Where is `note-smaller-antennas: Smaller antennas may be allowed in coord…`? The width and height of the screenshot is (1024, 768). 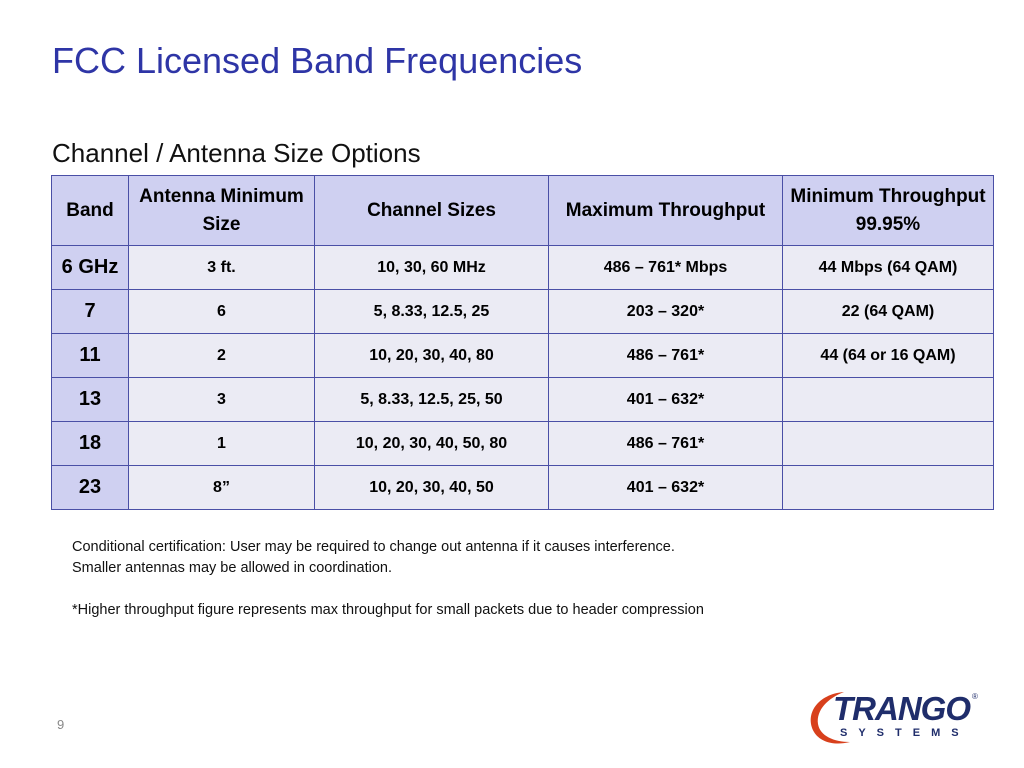
note-smaller-antennas: Smaller antennas may be allowed in coord… is located at coordinates (232, 568).